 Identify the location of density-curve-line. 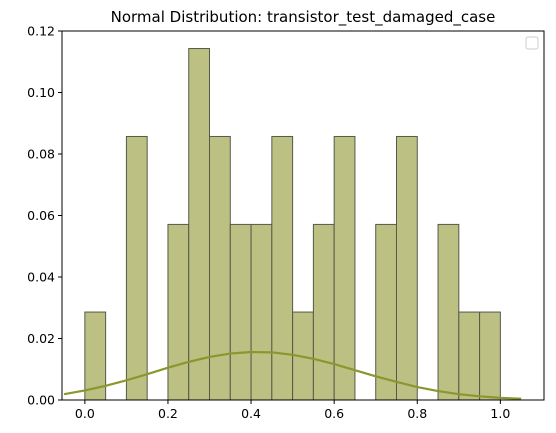
(292, 375).